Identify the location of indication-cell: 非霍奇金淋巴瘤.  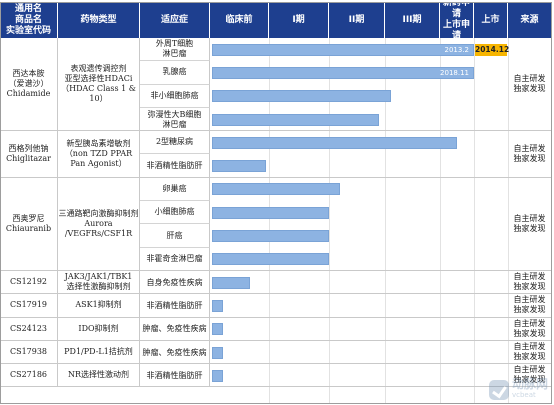
(175, 259).